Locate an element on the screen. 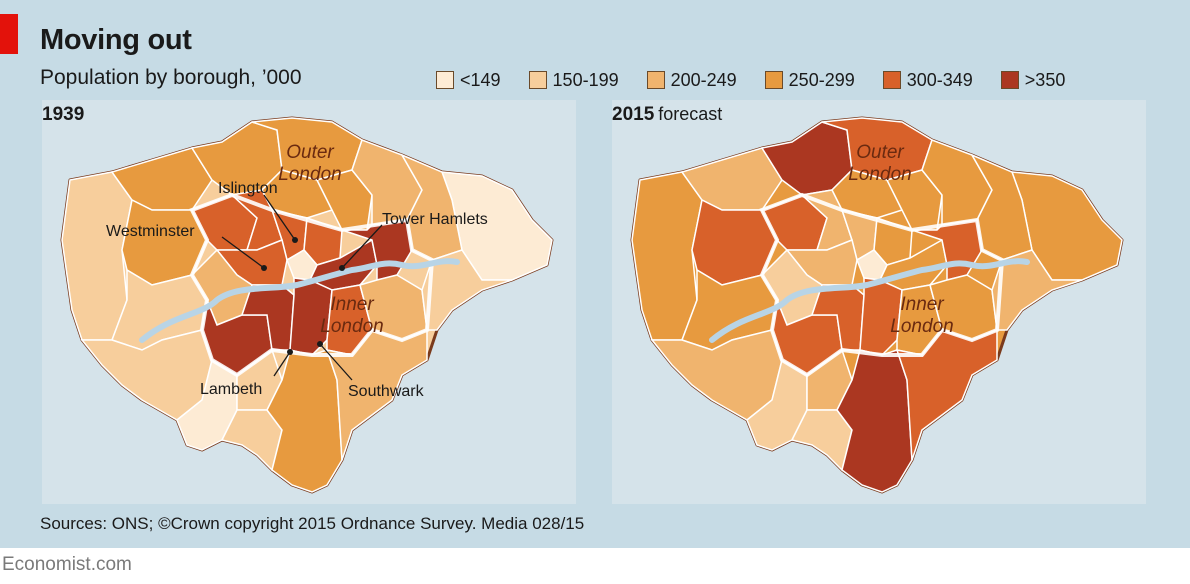  lambeth-marker is located at coordinates (290, 352).